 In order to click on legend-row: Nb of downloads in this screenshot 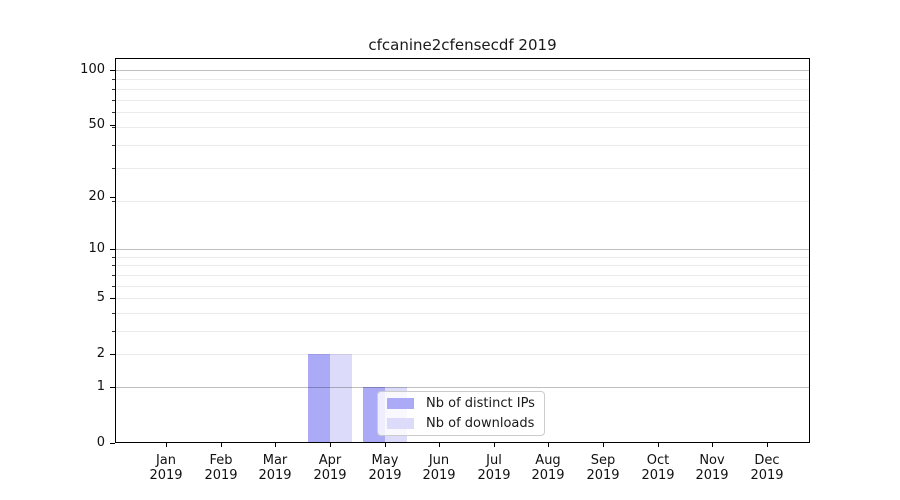, I will do `click(465, 424)`.